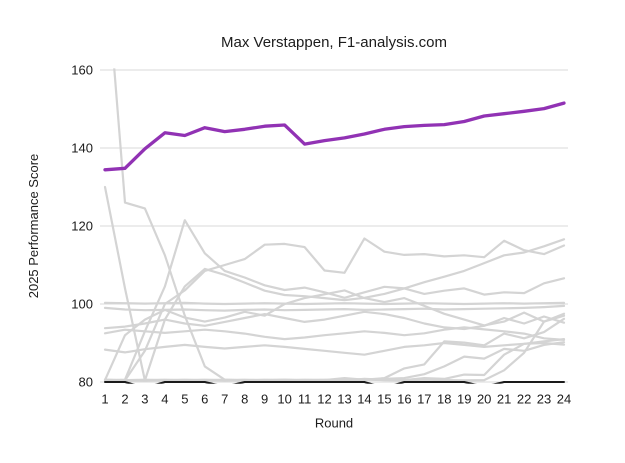 This screenshot has height=463, width=625. Describe the element at coordinates (164, 399) in the screenshot. I see `x-tick-label-4: 4` at that location.